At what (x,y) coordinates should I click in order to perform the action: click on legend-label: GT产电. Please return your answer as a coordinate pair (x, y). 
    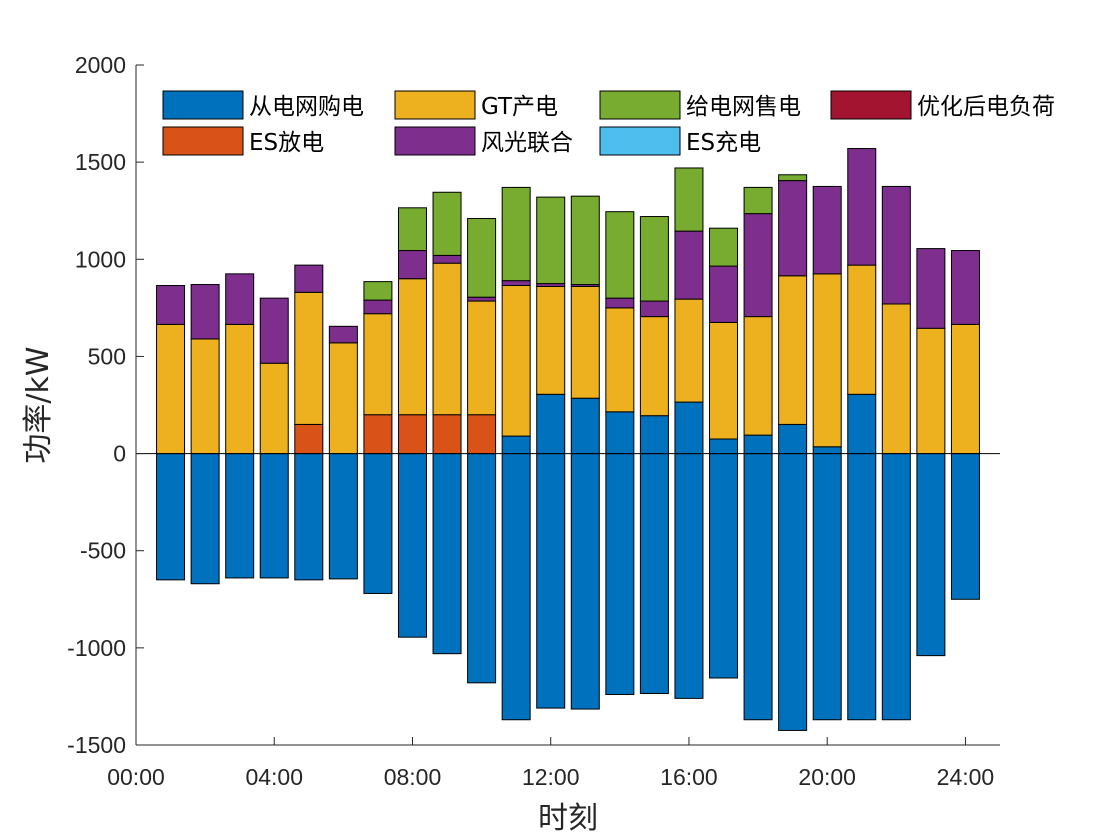
    Looking at the image, I should click on (519, 107).